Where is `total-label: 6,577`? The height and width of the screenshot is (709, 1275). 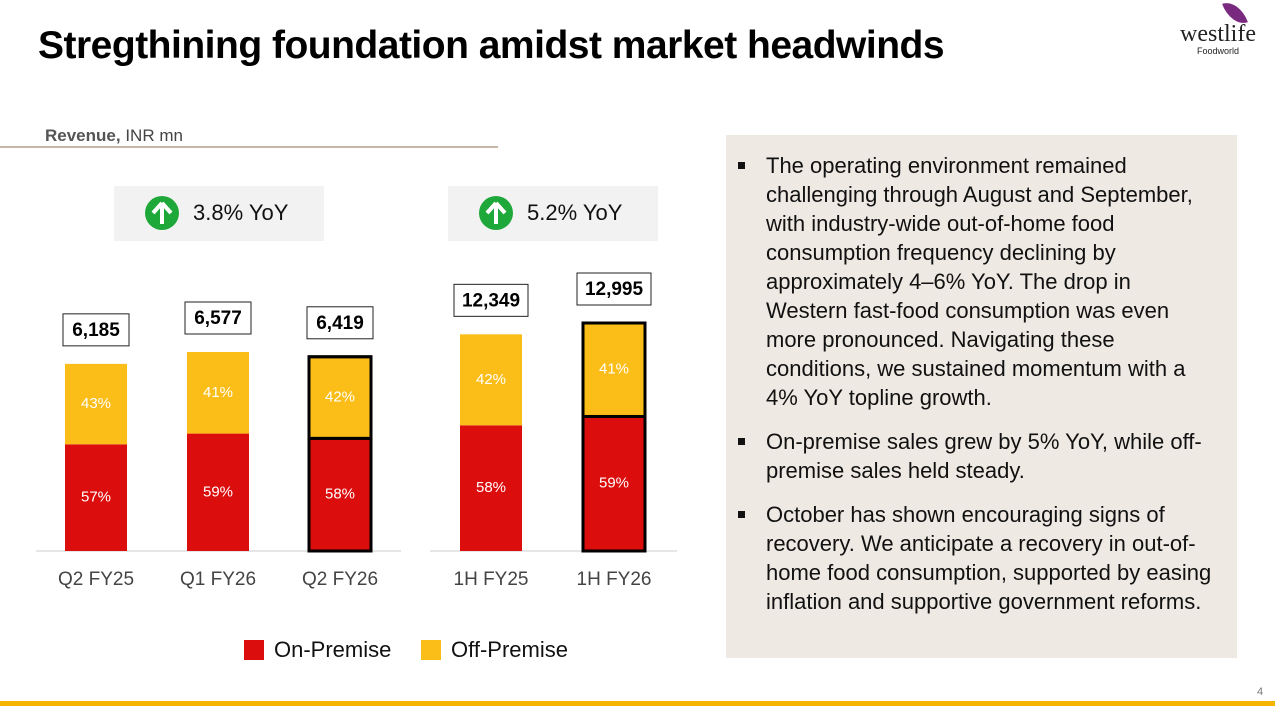 total-label: 6,577 is located at coordinates (218, 318).